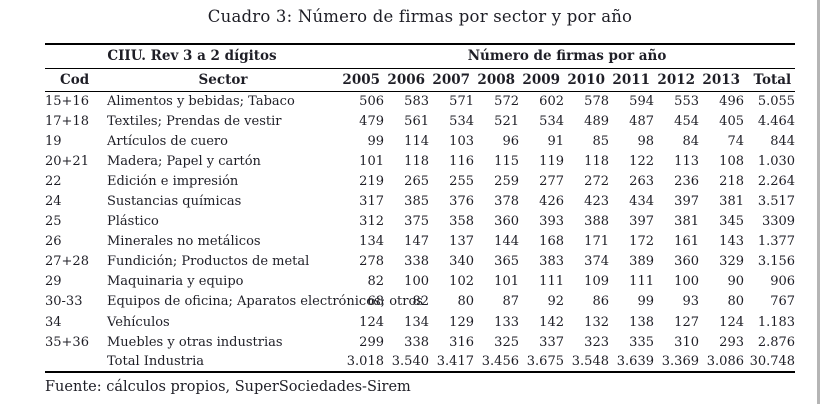 This screenshot has width=833, height=404. What do you see at coordinates (506, 101) in the screenshot?
I see `year-2008-cell: 572` at bounding box center [506, 101].